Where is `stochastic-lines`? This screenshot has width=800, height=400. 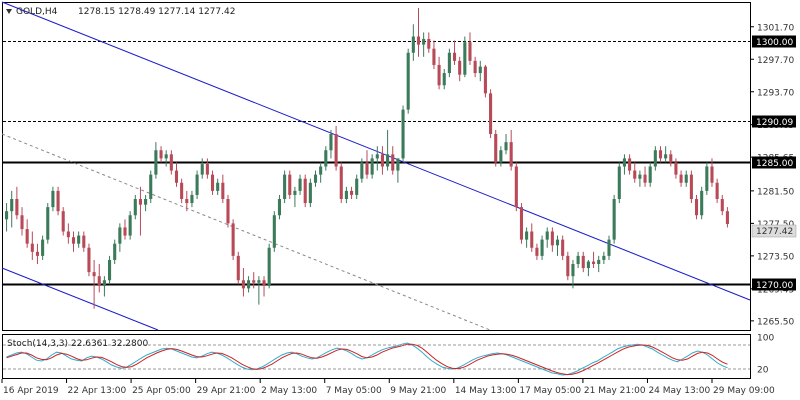
stochastic-lines is located at coordinates (376, 359).